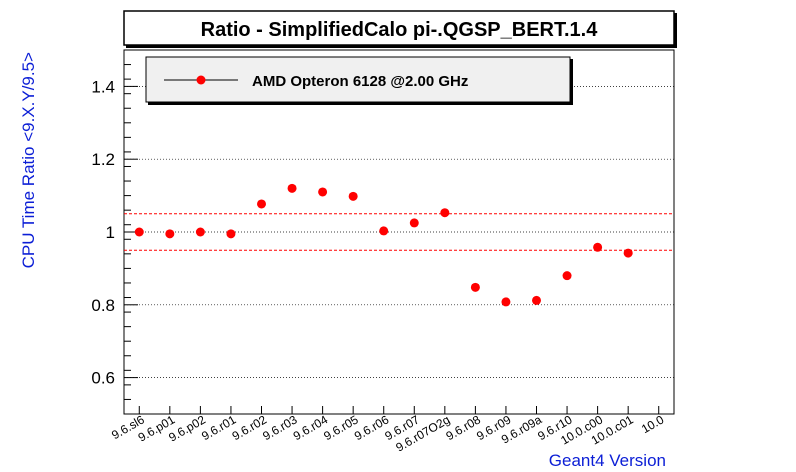 This screenshot has height=472, width=796. I want to click on legend: AMD Opteron 6128 @2.00 GHz, so click(359, 80).